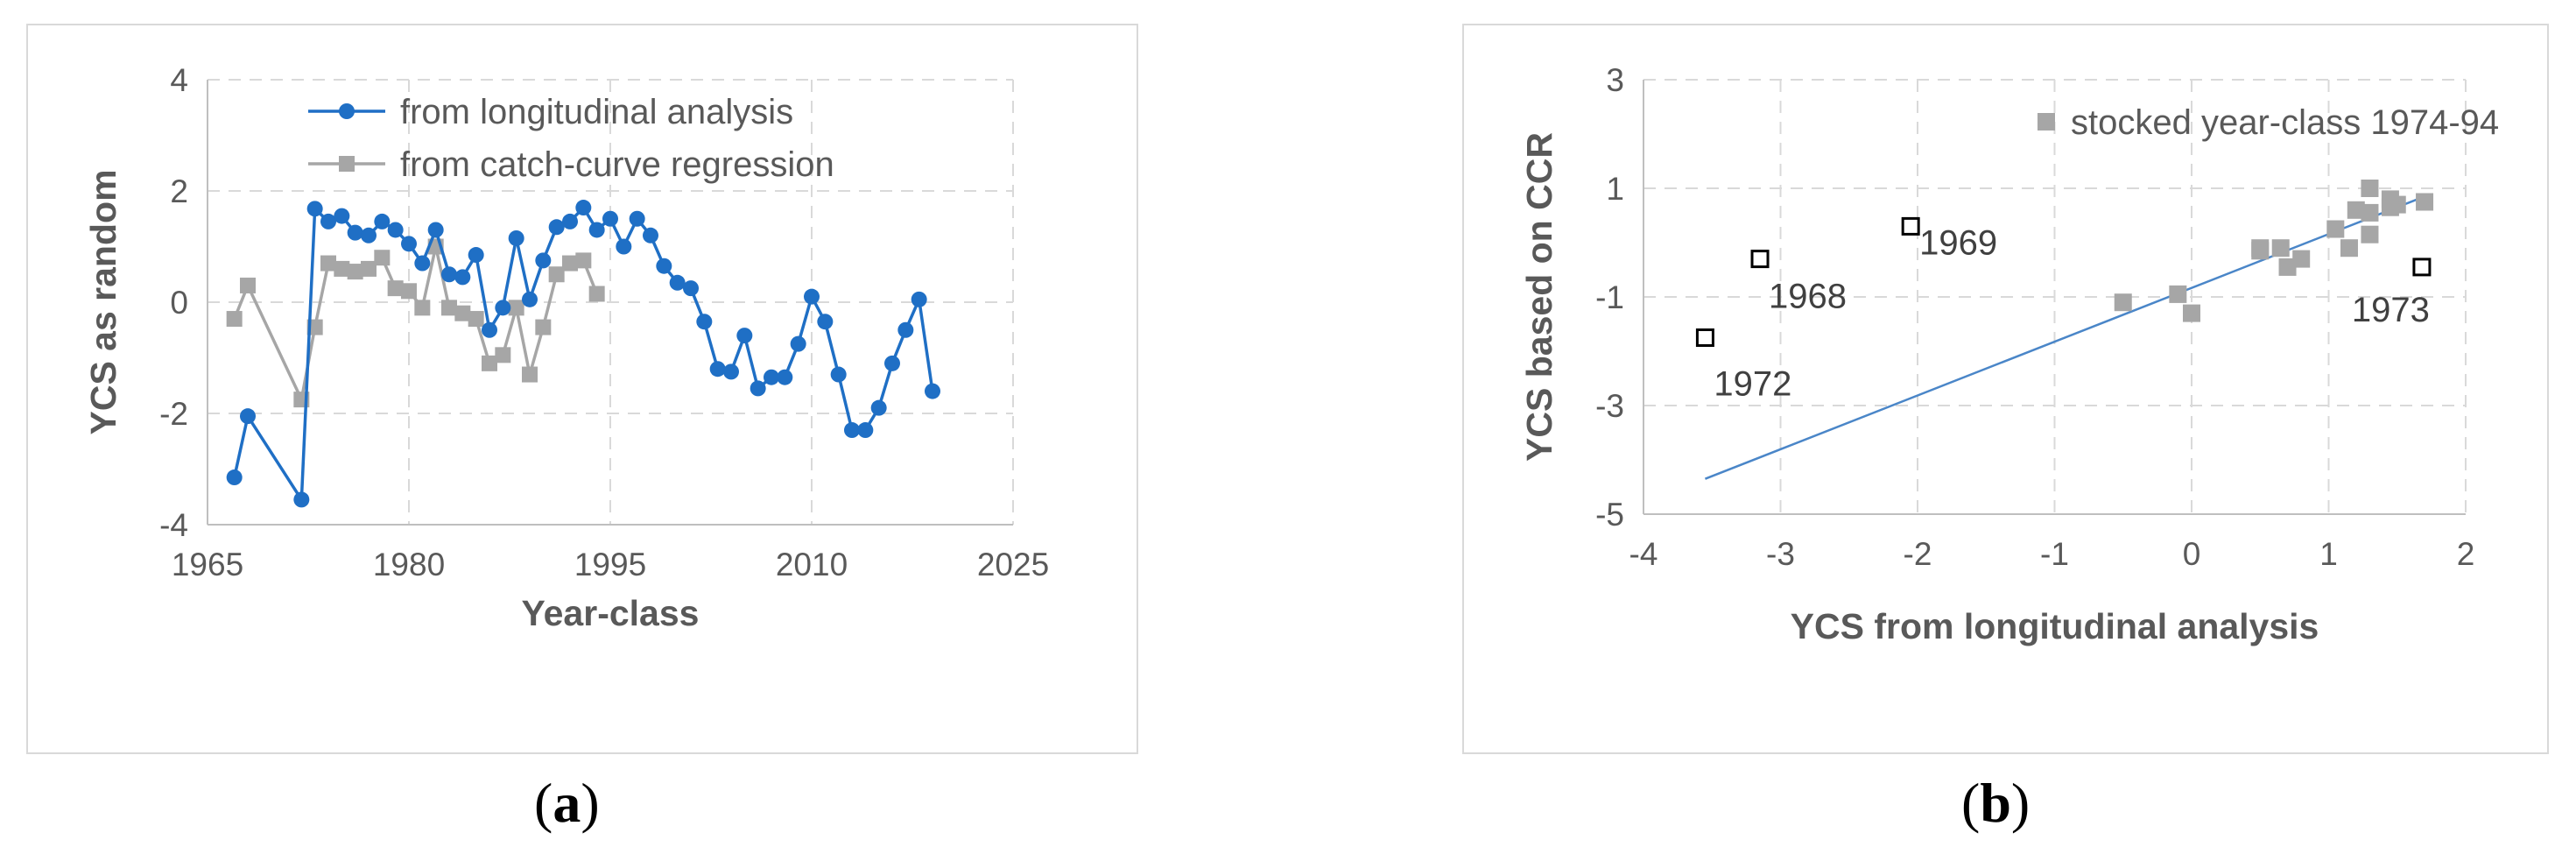 This screenshot has width=2576, height=854. I want to click on point-label: 1973, so click(2391, 310).